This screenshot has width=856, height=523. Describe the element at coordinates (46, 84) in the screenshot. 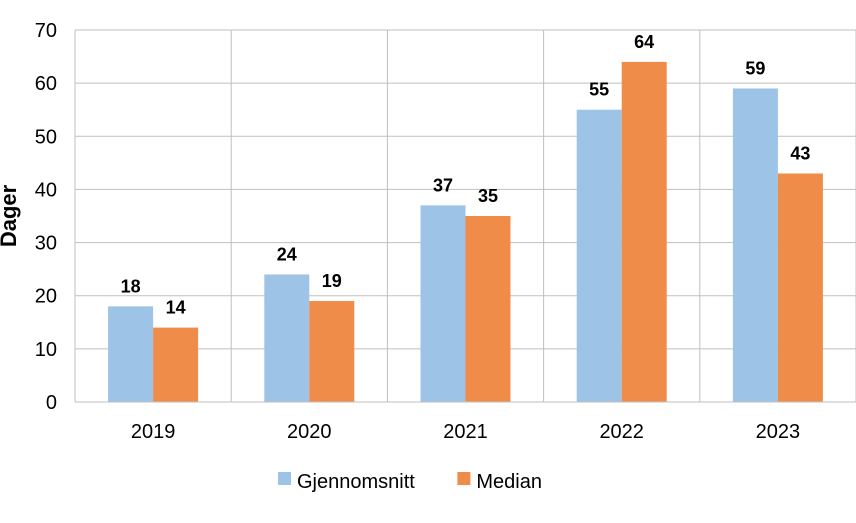

I see `y-tick-label: 60` at that location.